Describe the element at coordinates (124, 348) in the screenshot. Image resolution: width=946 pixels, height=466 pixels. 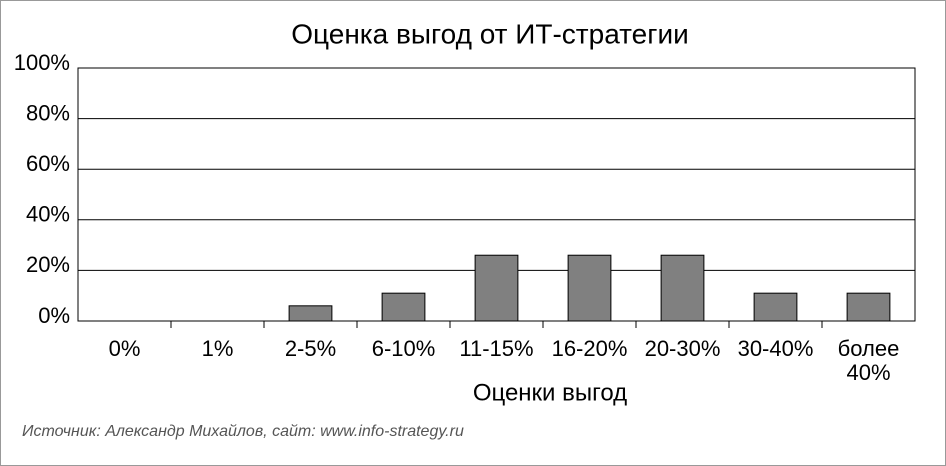
I see `x-tick-label: 0%` at that location.